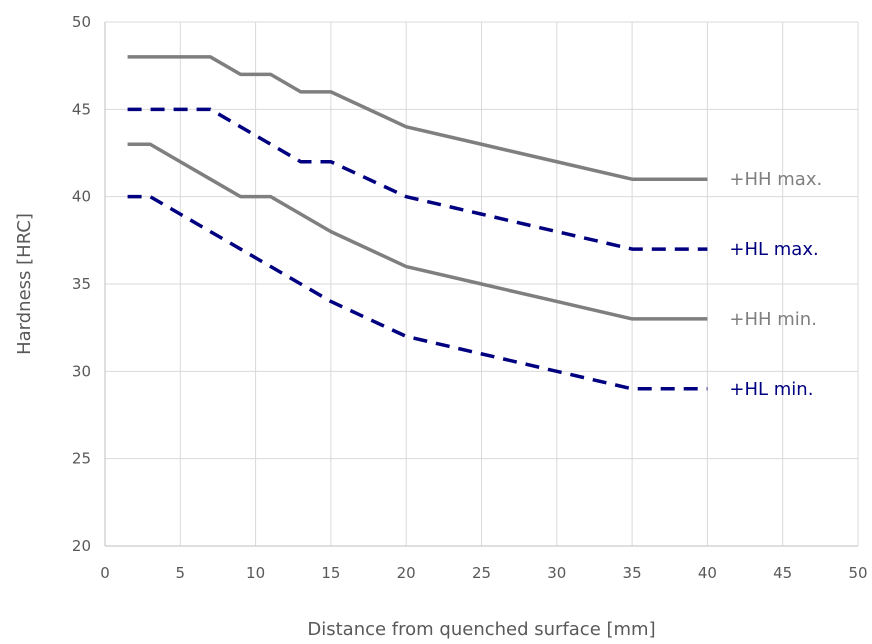 The height and width of the screenshot is (644, 872). What do you see at coordinates (255, 573) in the screenshot?
I see `x-tick-label: 10` at bounding box center [255, 573].